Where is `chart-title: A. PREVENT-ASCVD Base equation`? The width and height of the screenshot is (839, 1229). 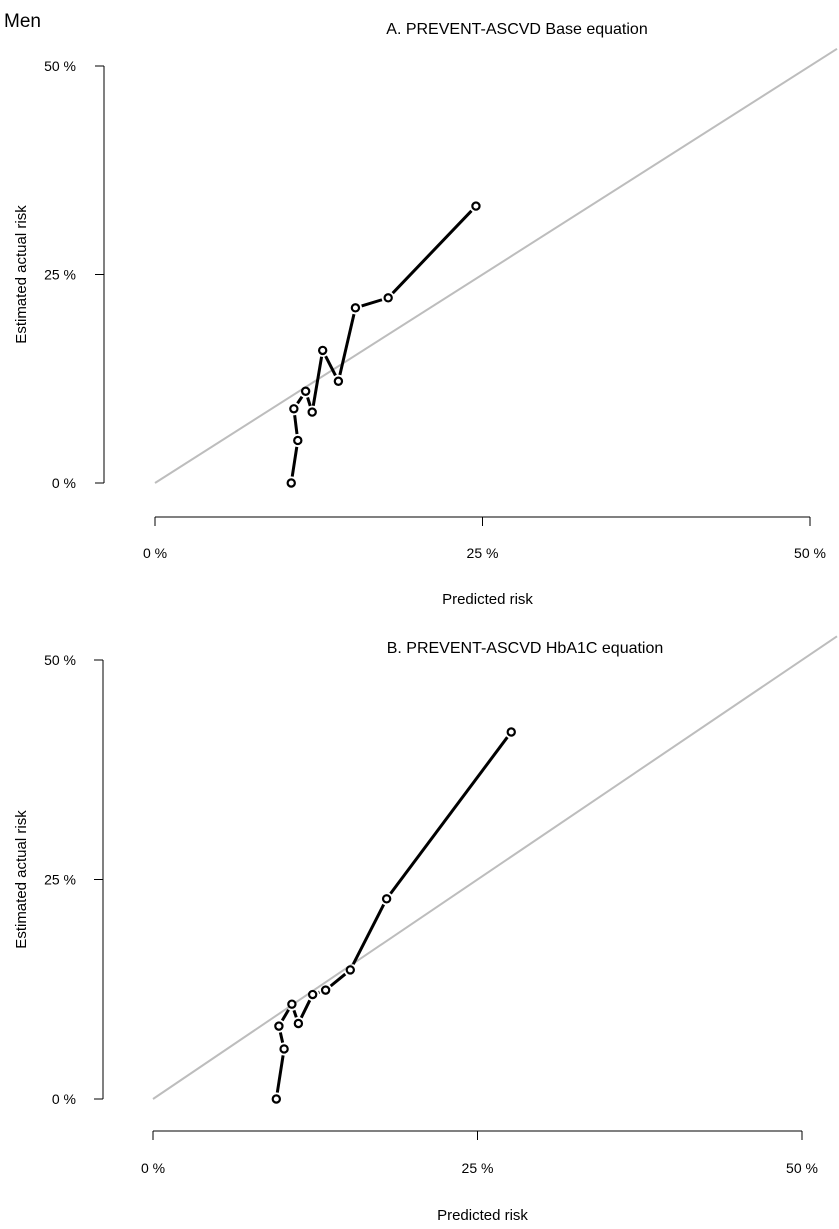
chart-title: A. PREVENT-ASCVD Base equation is located at coordinates (516, 29).